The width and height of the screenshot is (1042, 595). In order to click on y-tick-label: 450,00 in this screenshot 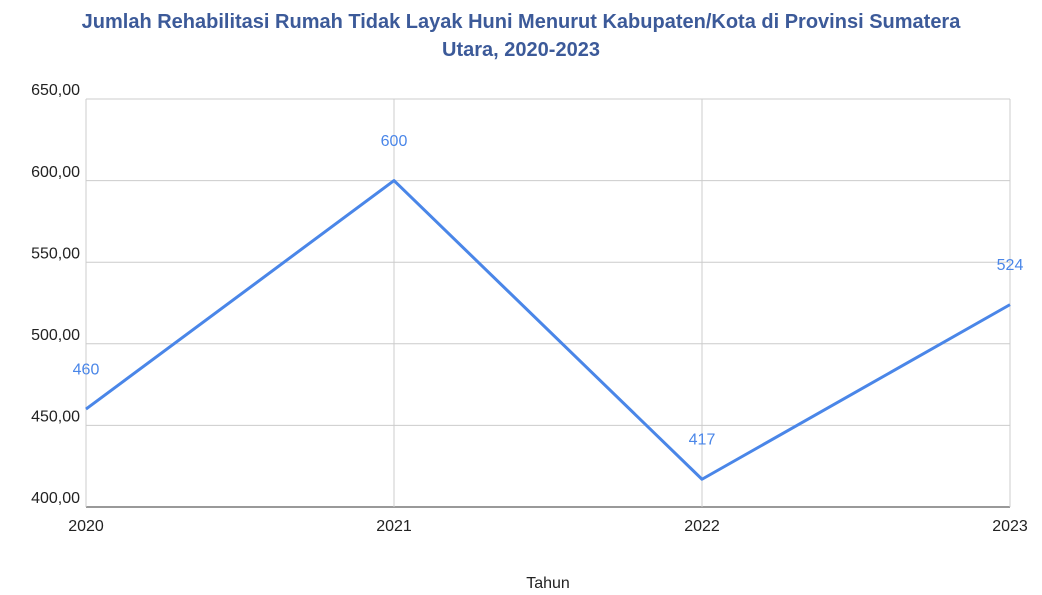, I will do `click(55, 417)`.